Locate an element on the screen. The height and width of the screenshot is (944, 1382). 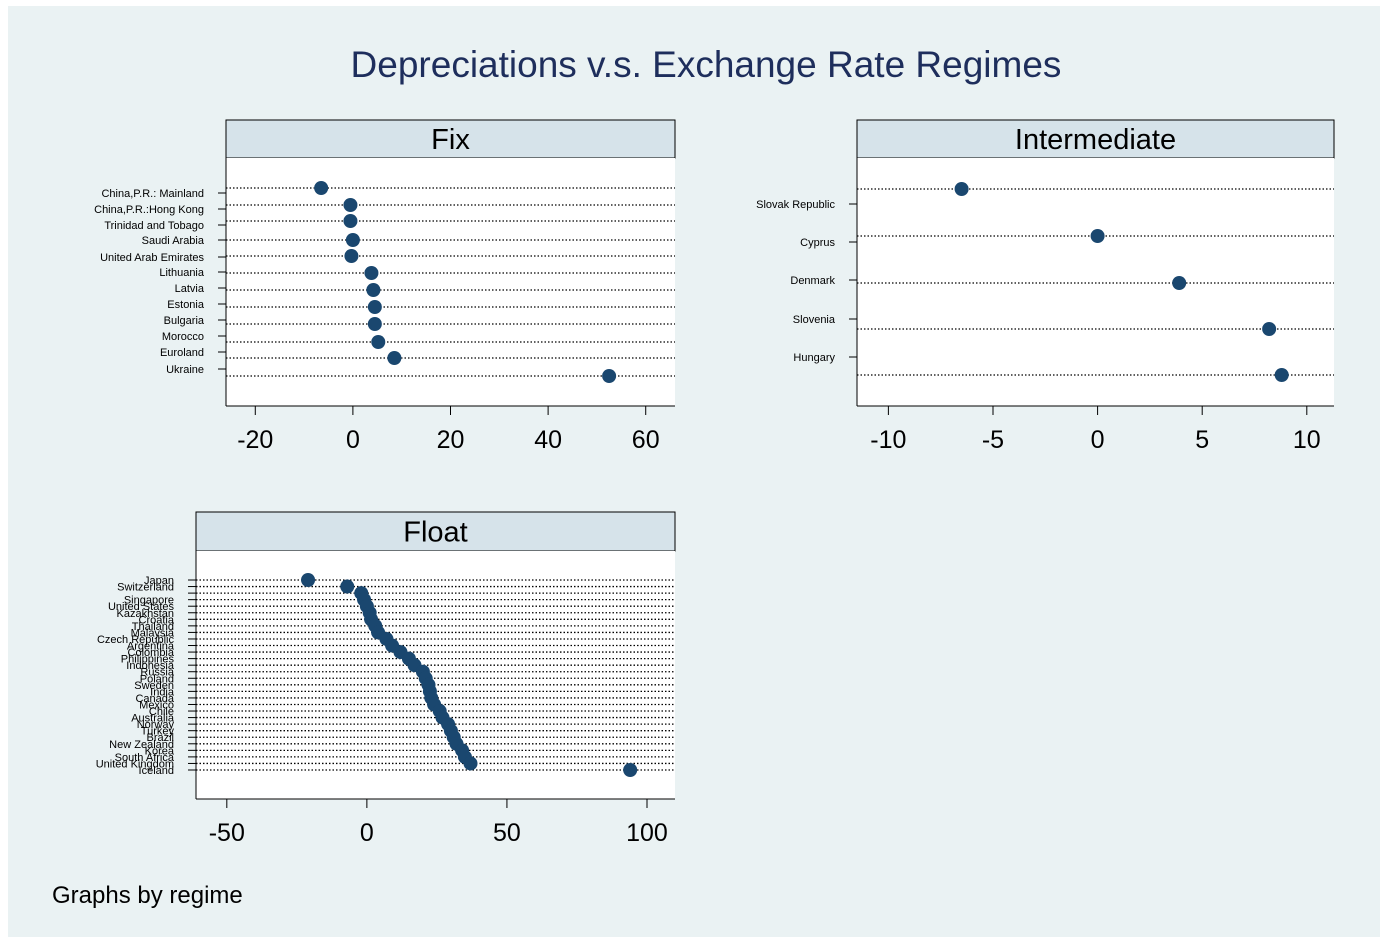
category-label: Brazil is located at coordinates (160, 738).